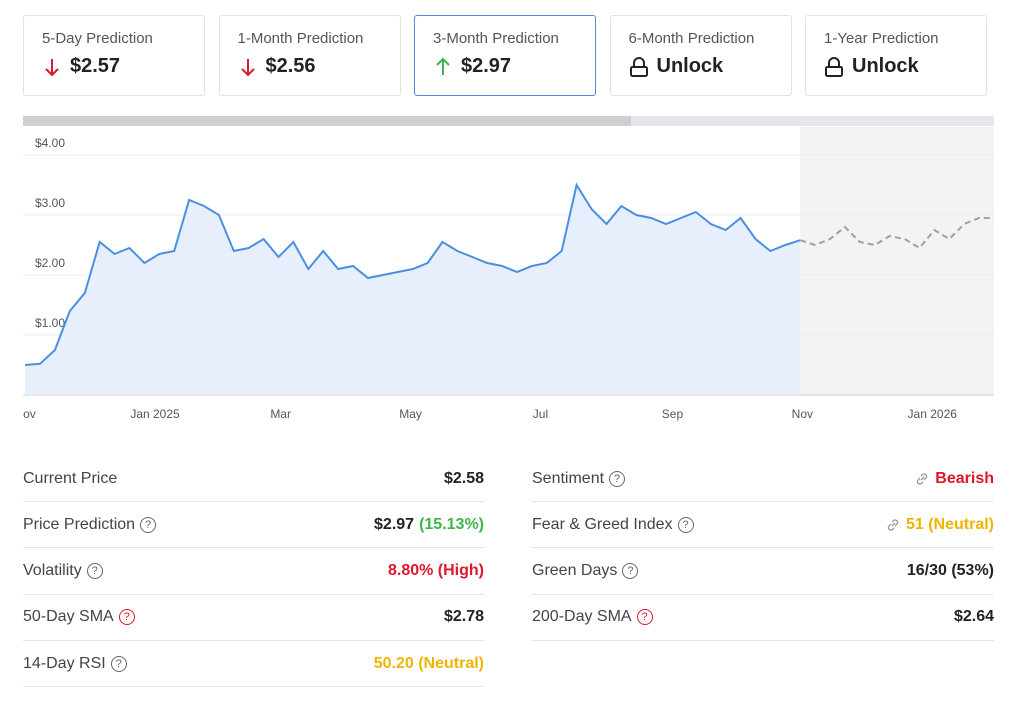  I want to click on card-label: 5-Day Prediction, so click(97, 38).